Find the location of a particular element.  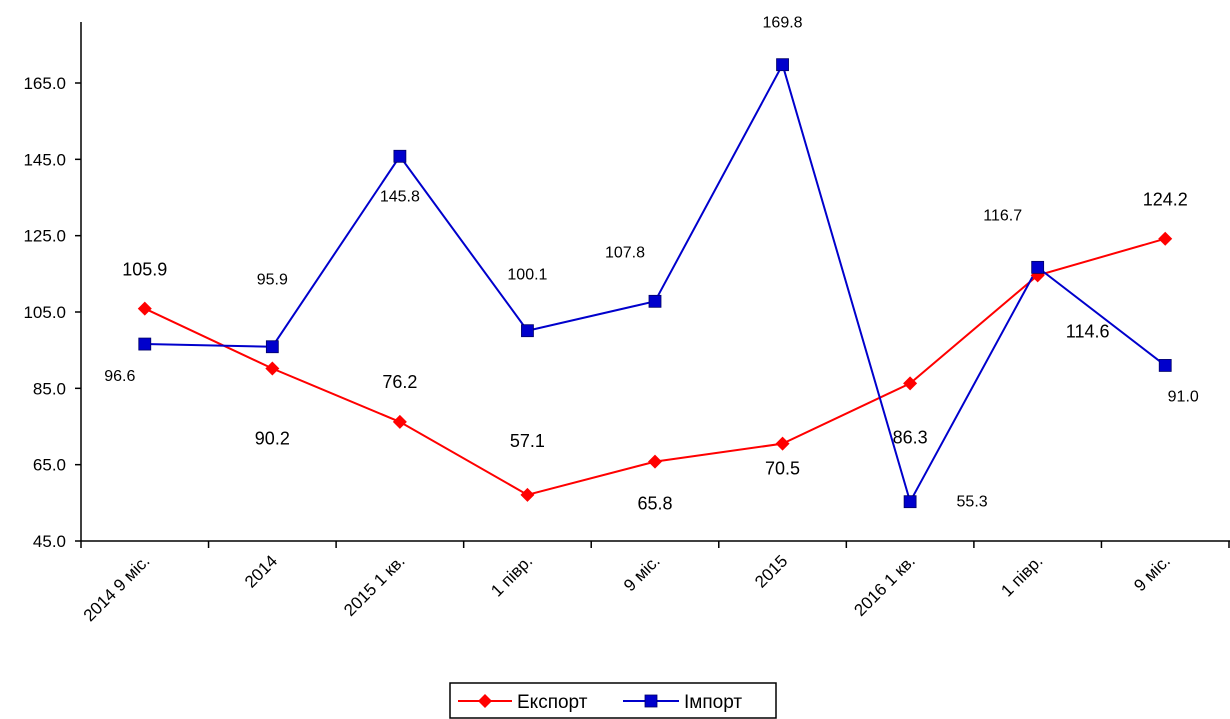

export-data-label: 70.5 is located at coordinates (782, 469).